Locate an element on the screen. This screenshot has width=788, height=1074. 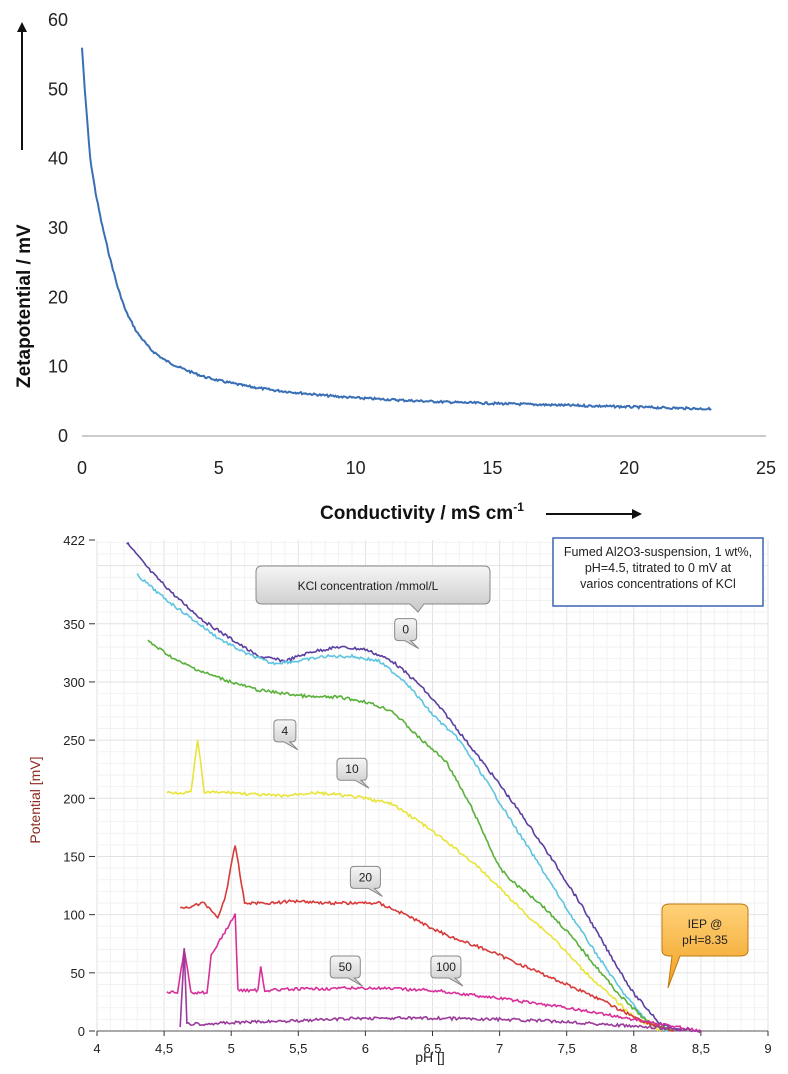
chart2-y-tick-label: 422 is located at coordinates (74, 540).